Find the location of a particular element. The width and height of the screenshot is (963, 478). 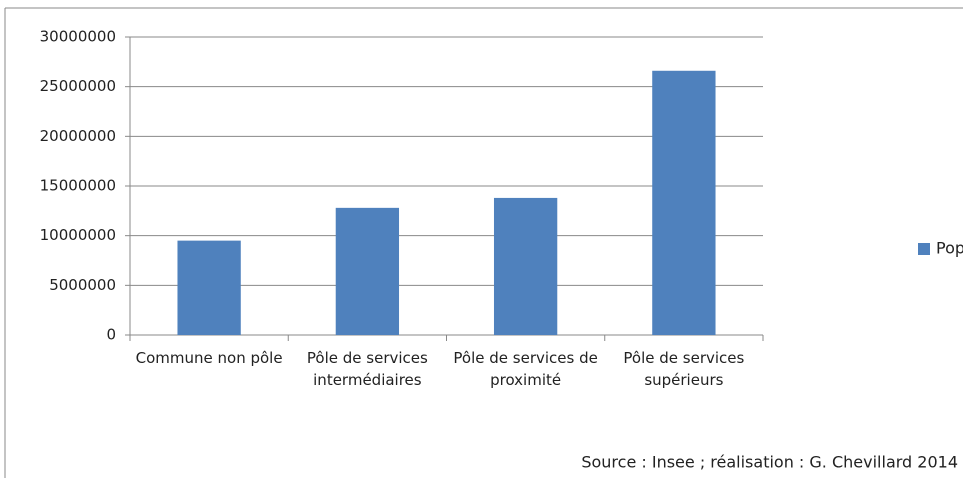

y-tick-label: 20000000 is located at coordinates (78, 136).